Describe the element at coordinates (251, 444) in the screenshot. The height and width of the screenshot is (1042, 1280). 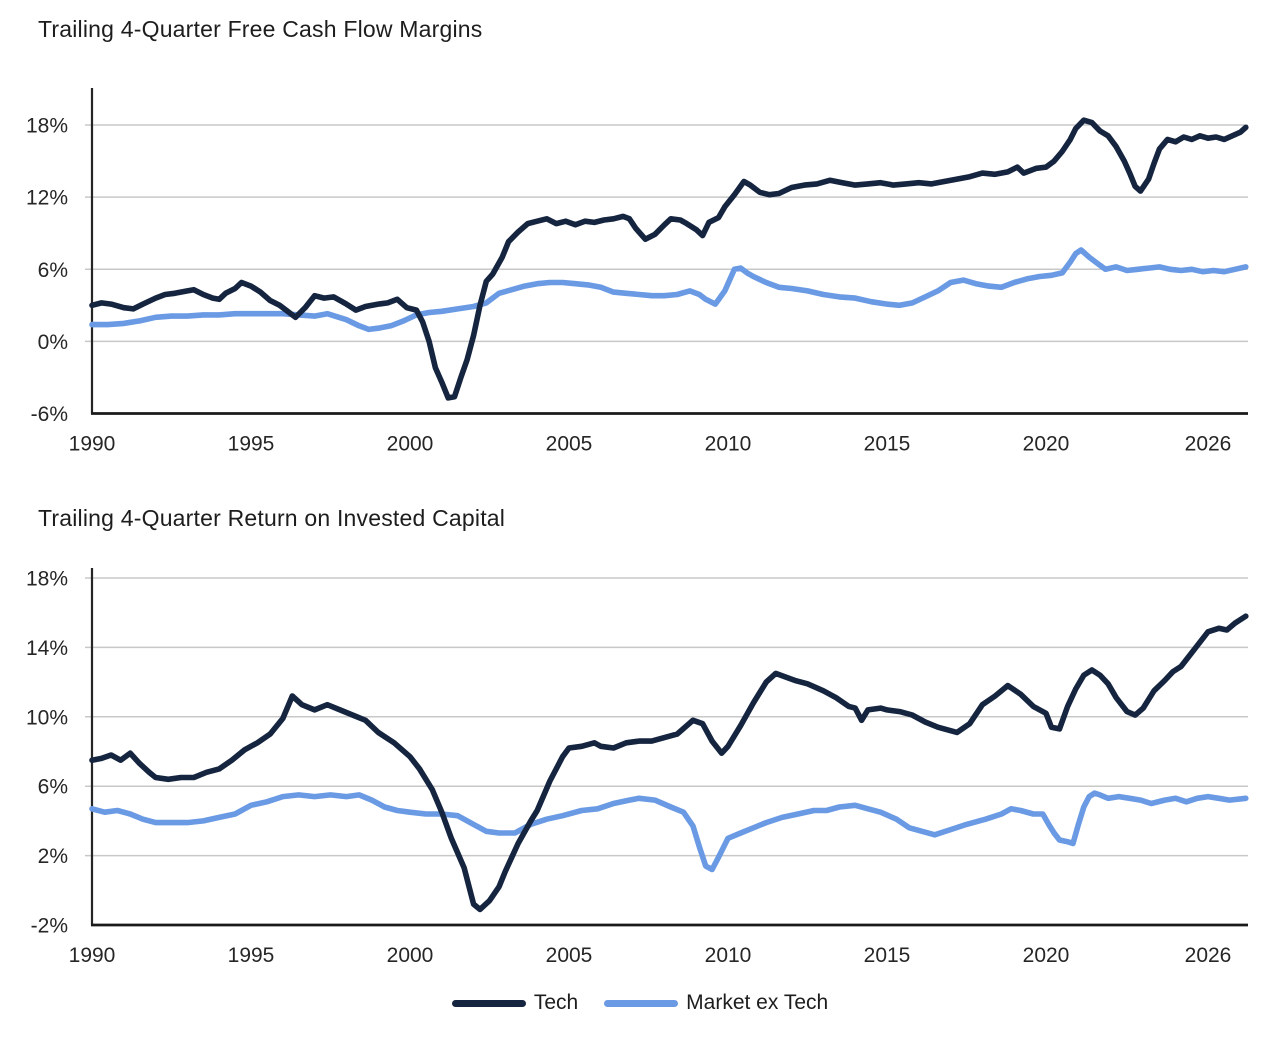
I see `fcf-margins-x-tick-label: 1995` at that location.